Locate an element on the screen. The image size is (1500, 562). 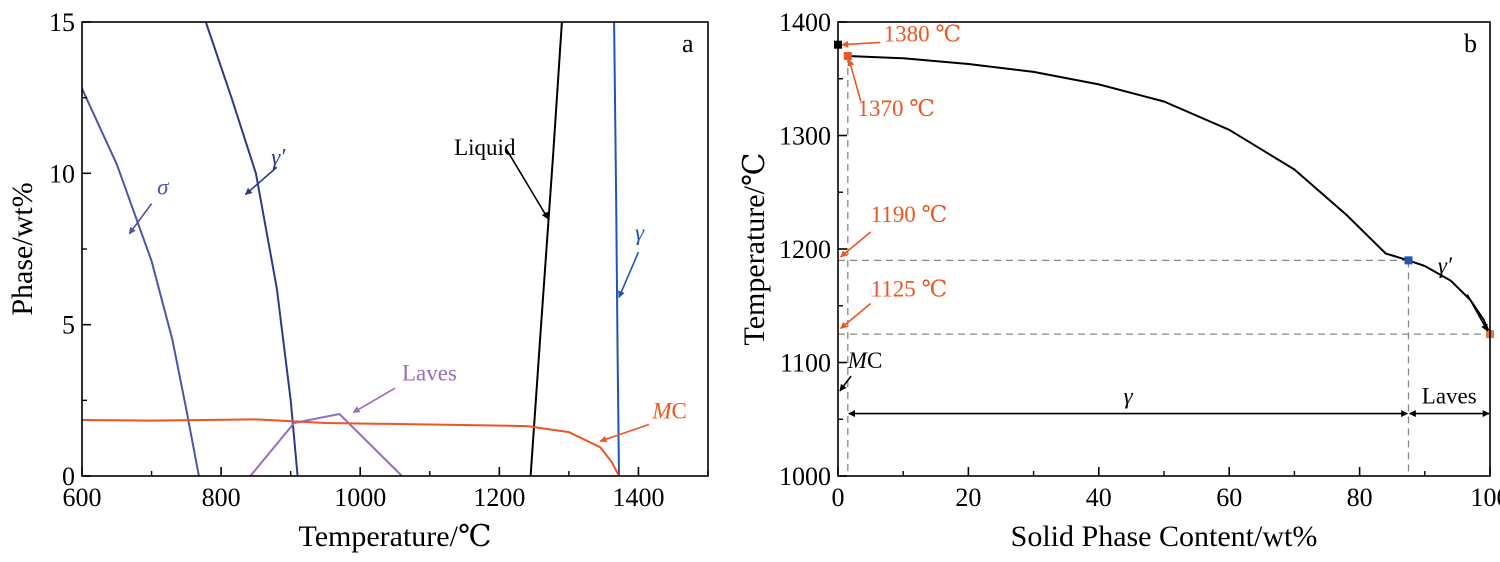
chart-a-y-axis-label: Phase/wt% is located at coordinates (22, 248).